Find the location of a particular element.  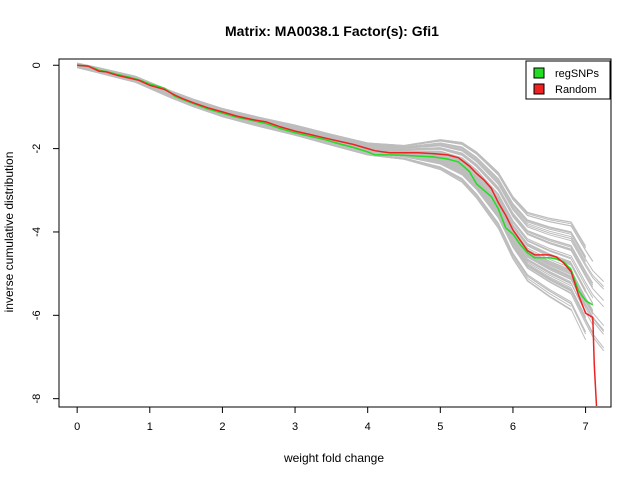

legend-label: regSNPs is located at coordinates (577, 74).